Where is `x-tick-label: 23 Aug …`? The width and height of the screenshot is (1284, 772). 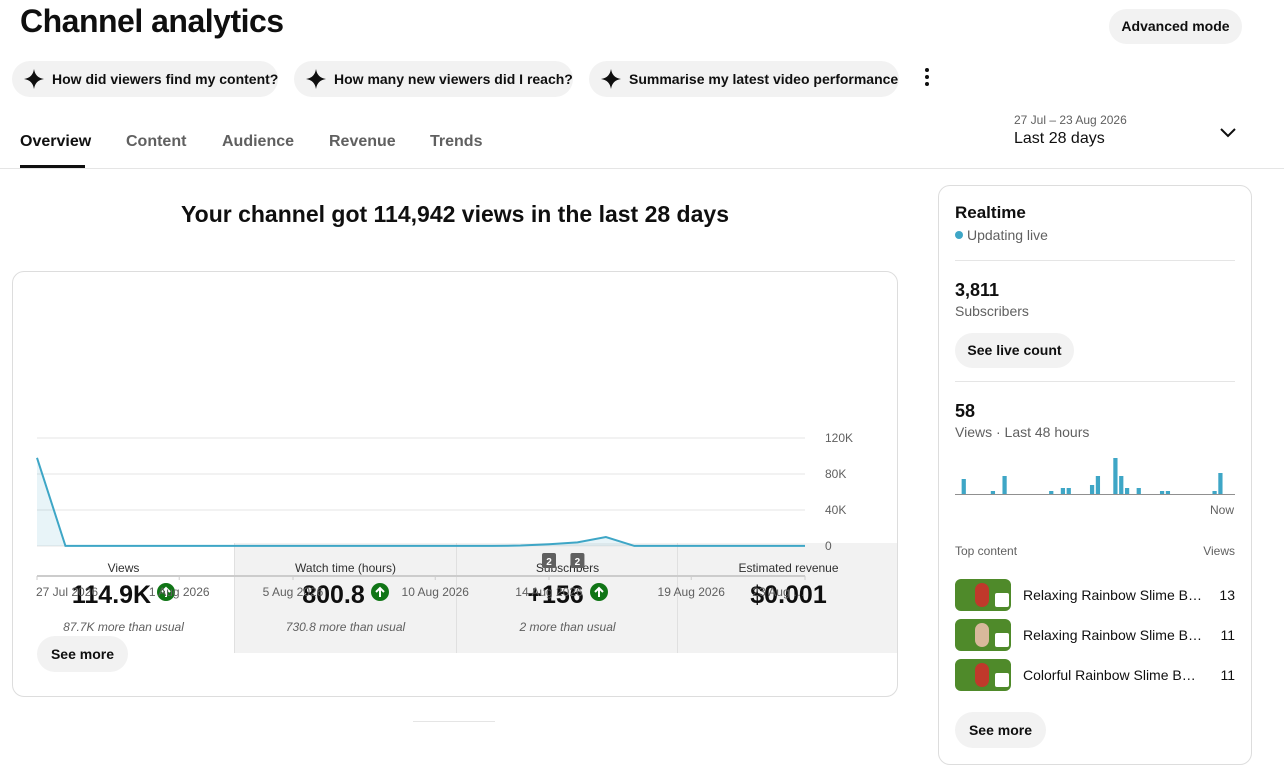
x-tick-label: 23 Aug … is located at coordinates (778, 592).